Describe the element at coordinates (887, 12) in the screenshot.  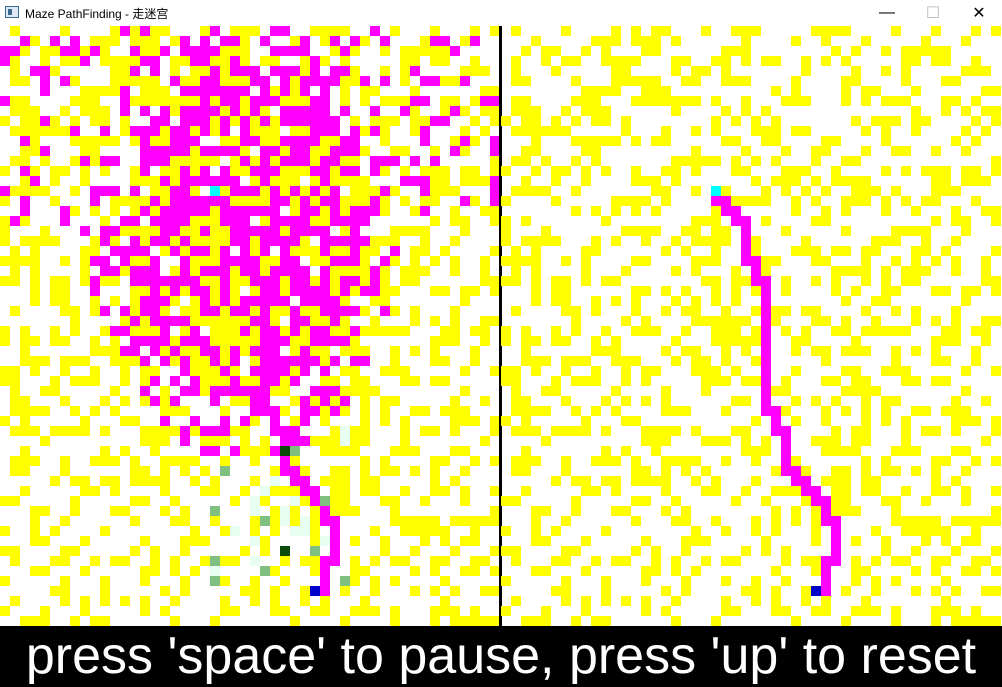
I see `minimize-button: —` at that location.